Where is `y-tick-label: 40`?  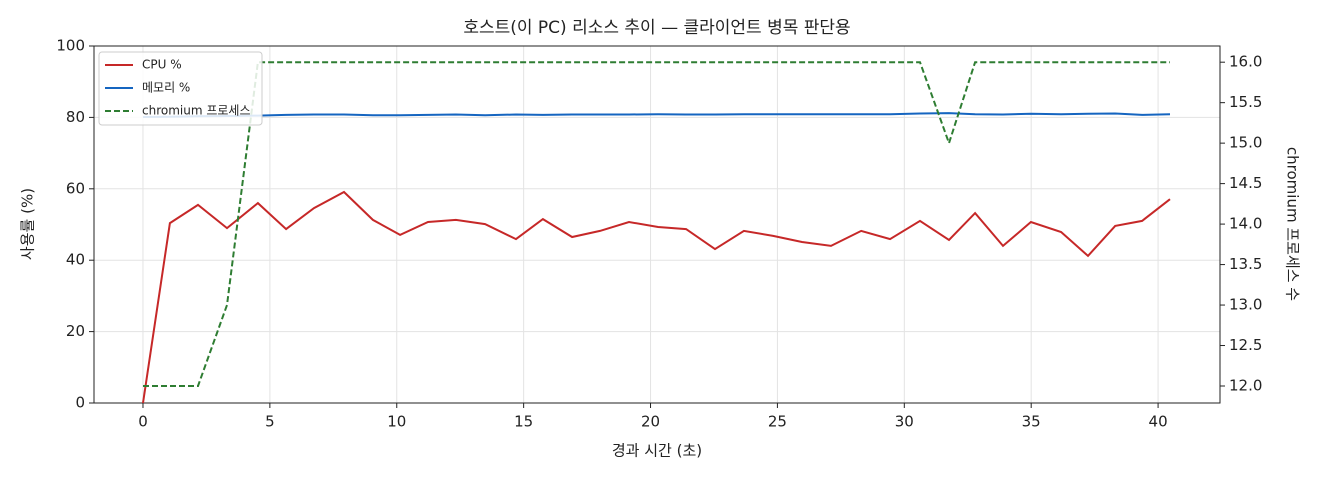 y-tick-label: 40 is located at coordinates (75, 260).